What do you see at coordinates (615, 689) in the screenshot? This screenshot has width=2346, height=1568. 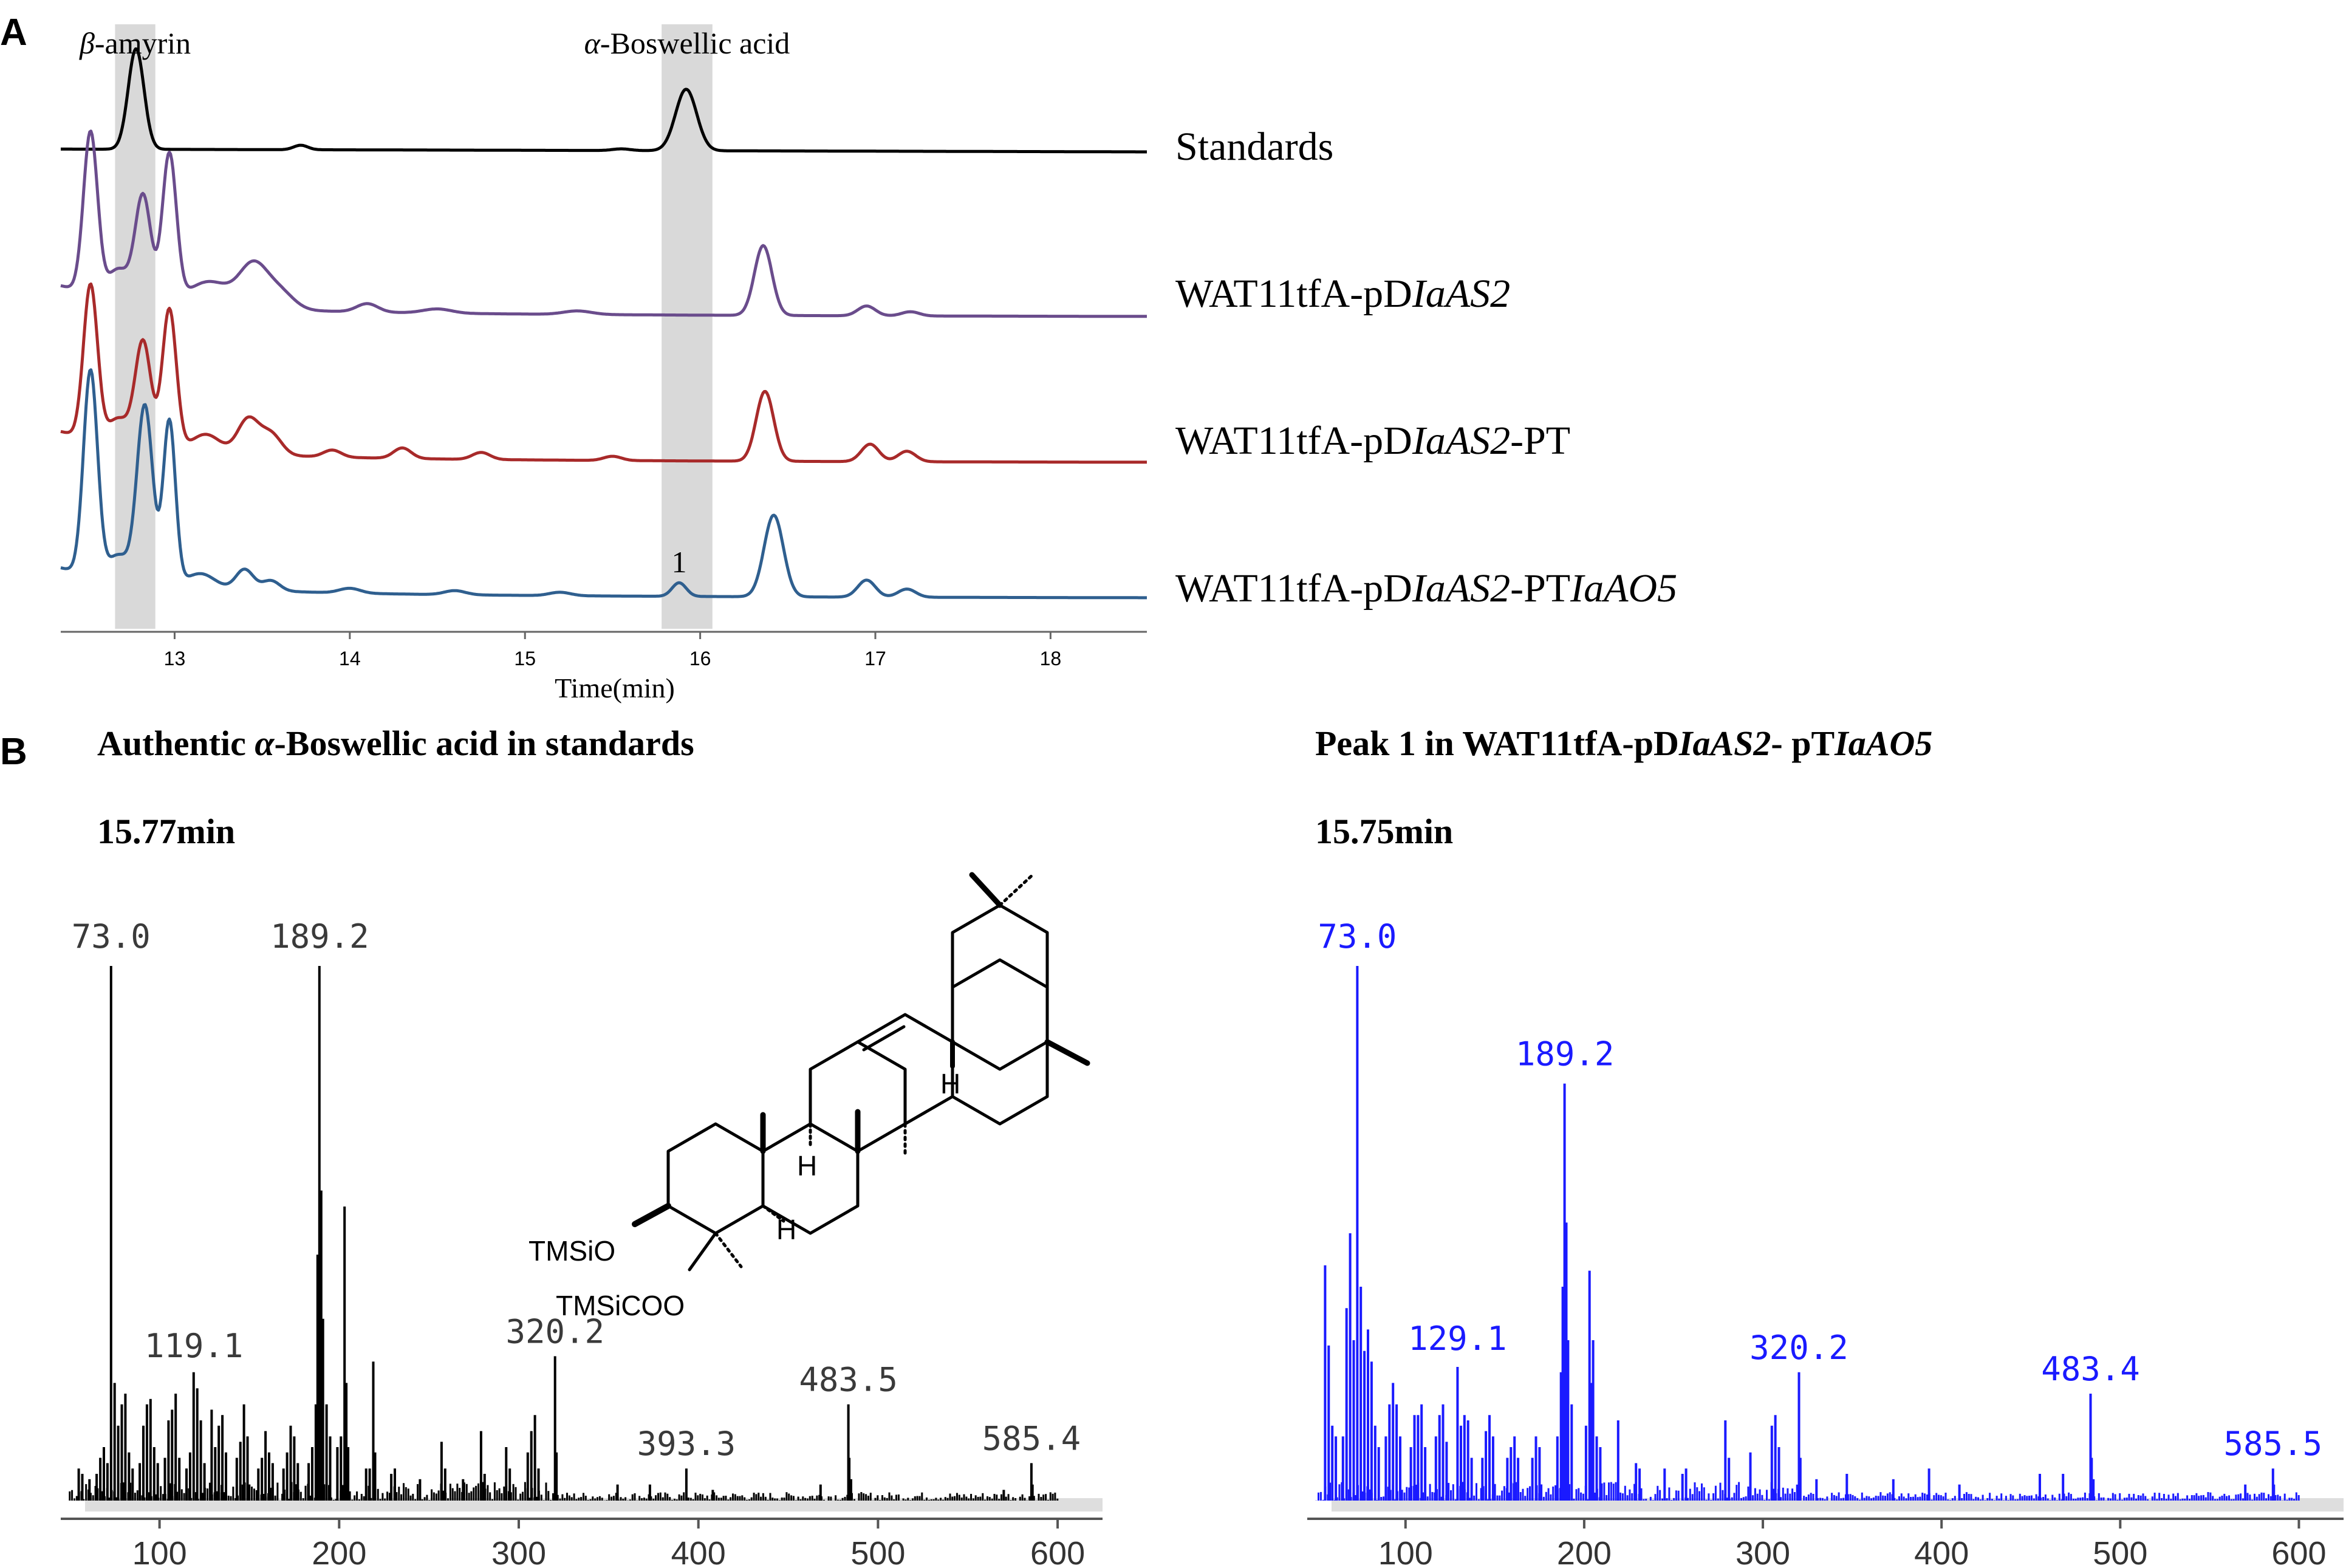 I see `time-axis-title: Time(min)` at bounding box center [615, 689].